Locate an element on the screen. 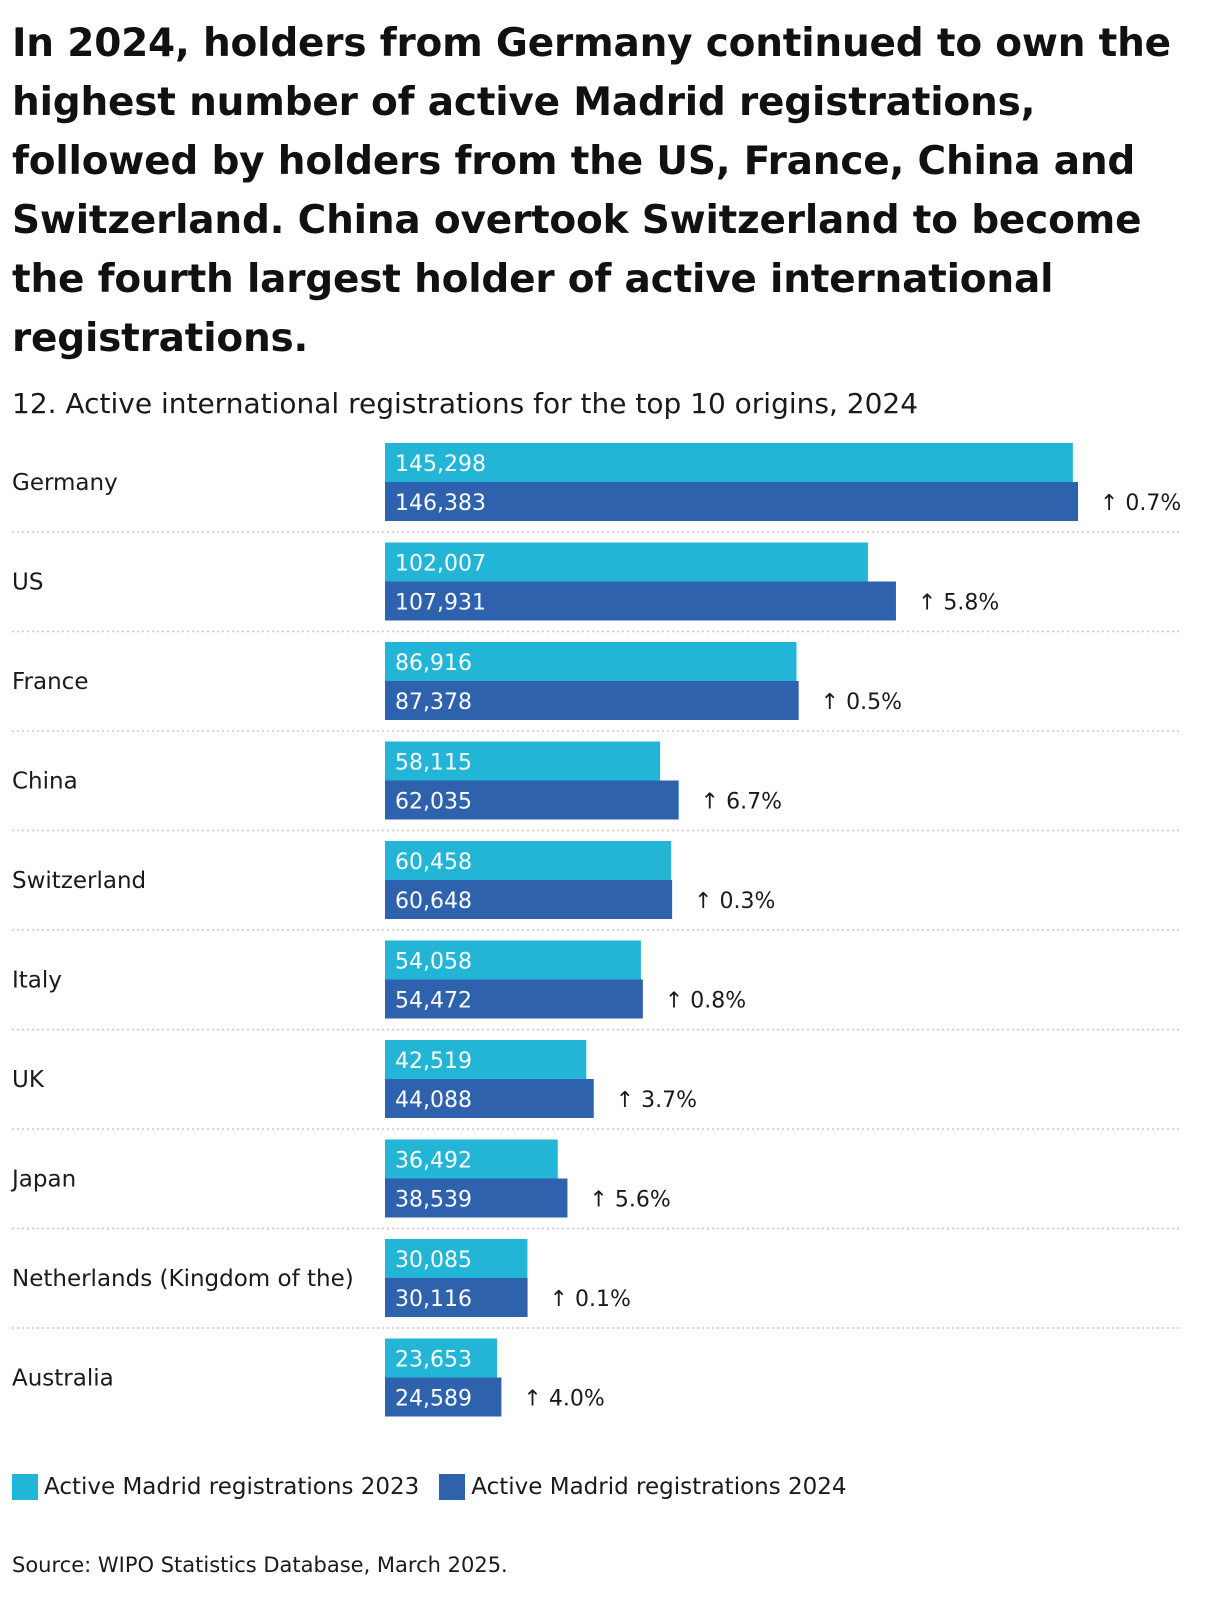  bar-china-2023 is located at coordinates (523, 761).